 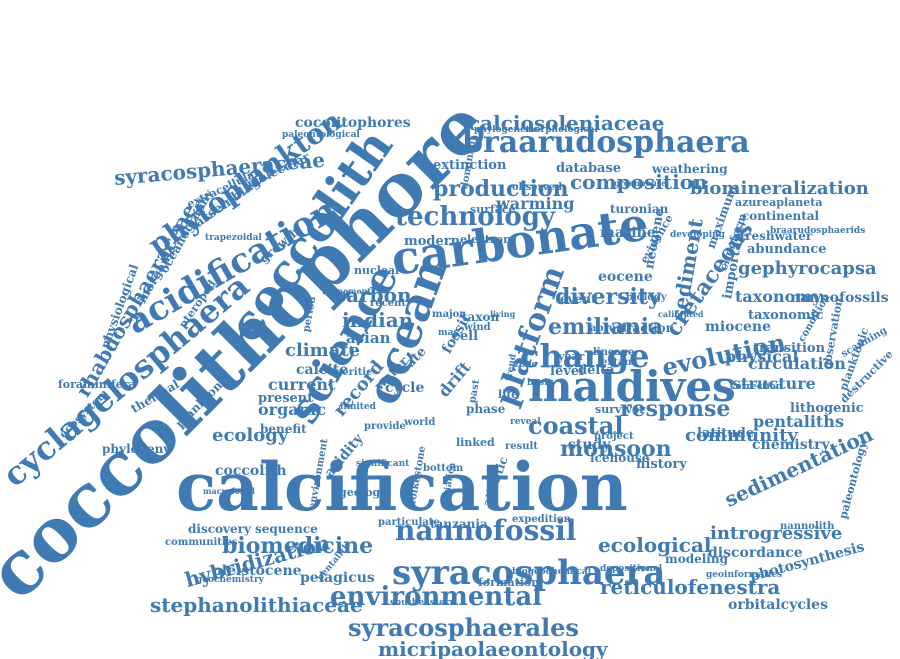 I want to click on word-cloud-word: phylogenetic, so click(x=506, y=130).